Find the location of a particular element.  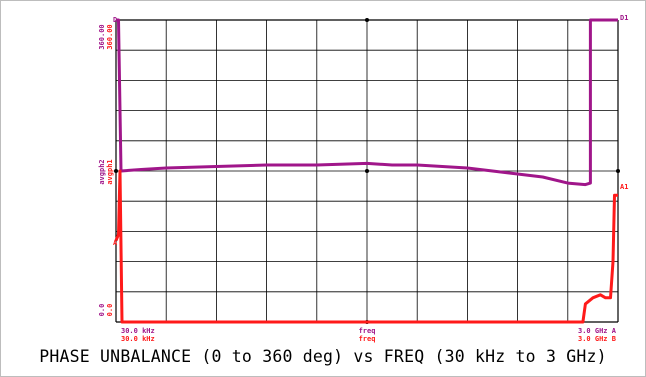

x-center-label-magenta: freq is located at coordinates (367, 331).